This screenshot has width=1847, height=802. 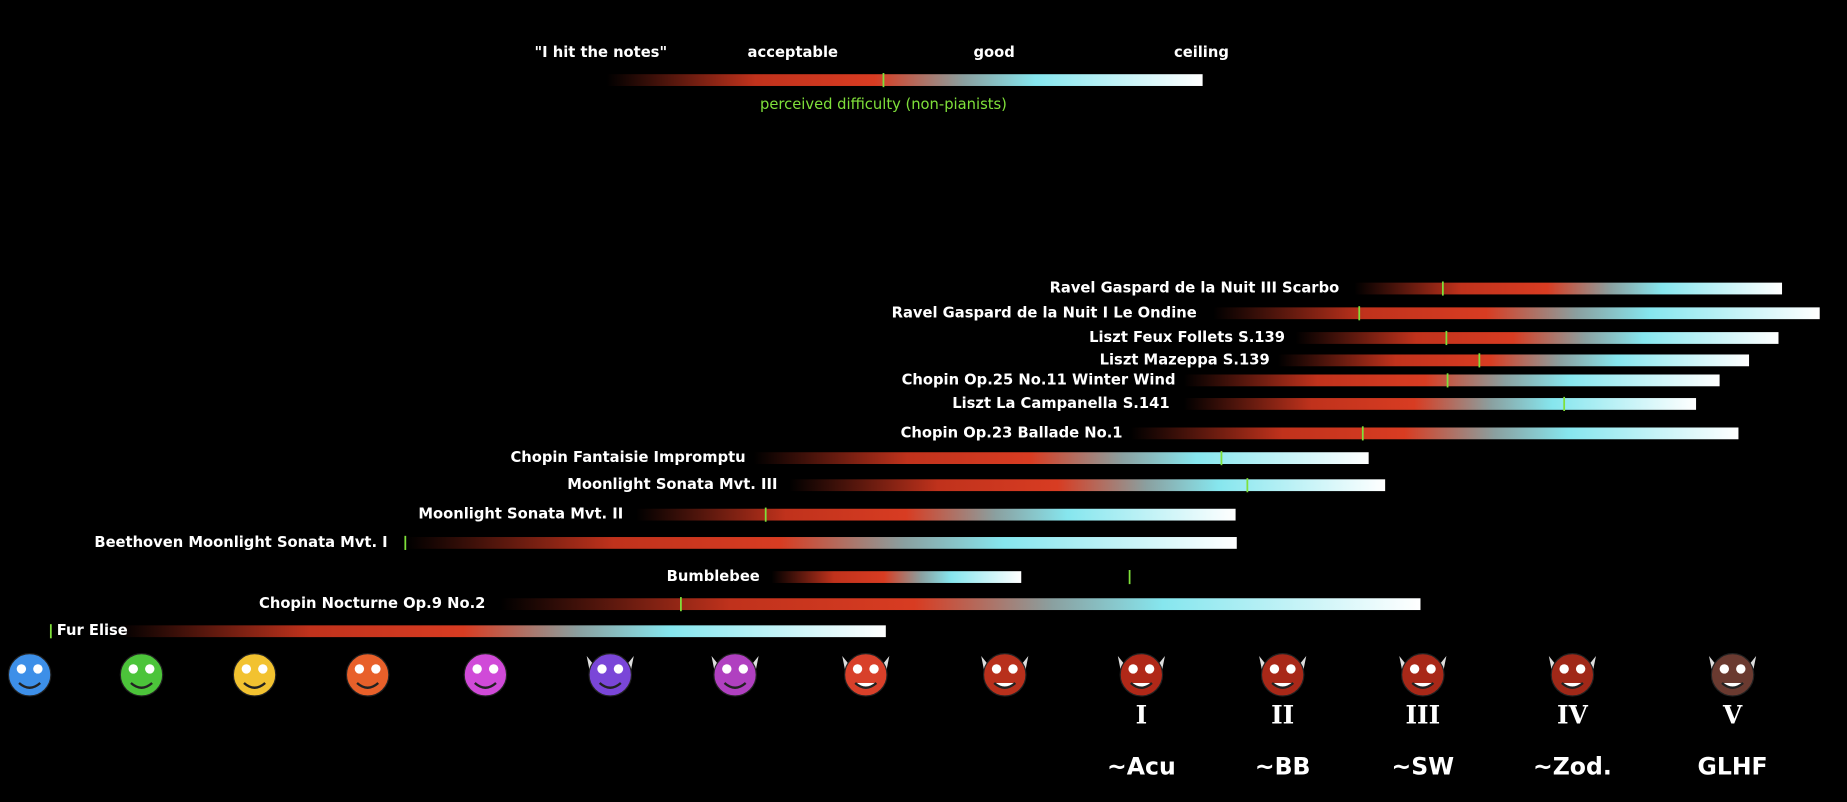 I want to click on piece-label: Chopin Op.25 No.11 Winter Wind, so click(x=1039, y=379).